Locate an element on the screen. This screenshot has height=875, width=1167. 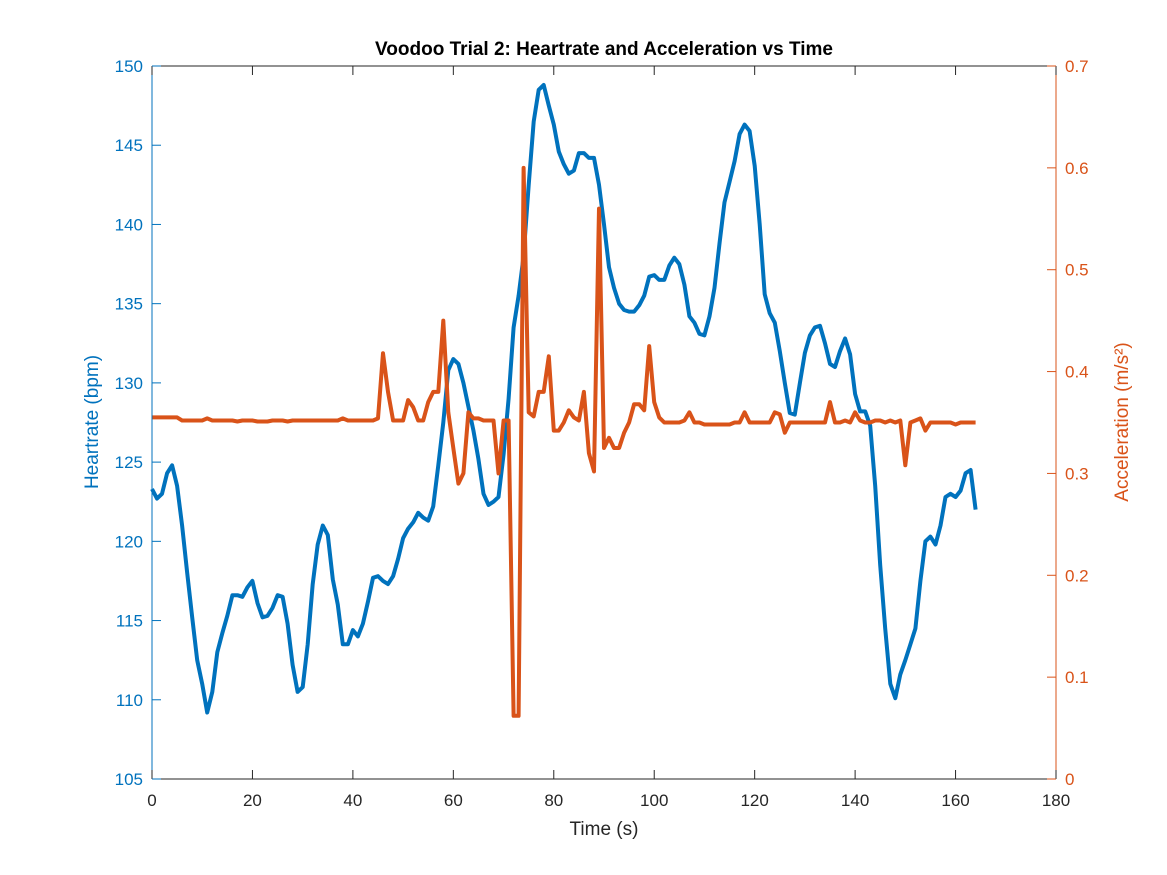
y-left-tick-label: 145 is located at coordinates (129, 145).